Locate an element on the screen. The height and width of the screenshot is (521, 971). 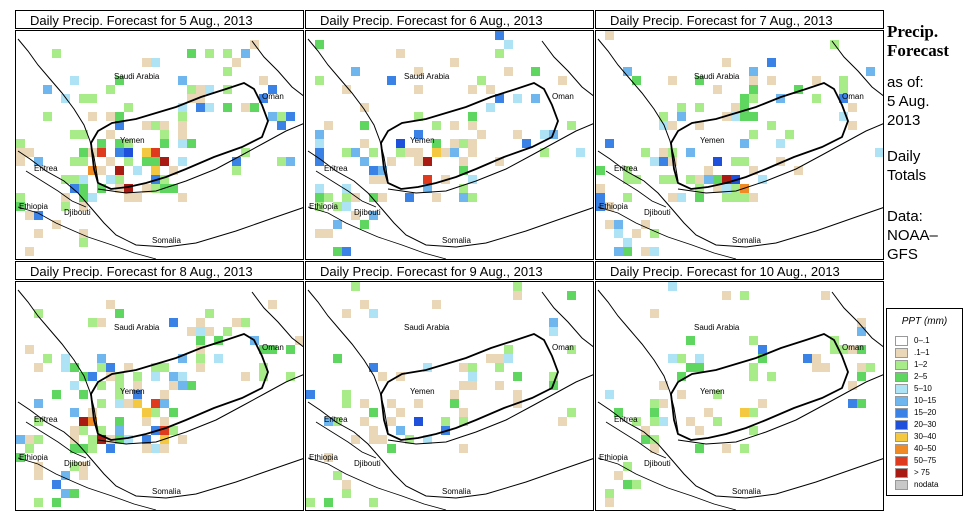
gulf-of-aden-coast is located at coordinates (740, 199).